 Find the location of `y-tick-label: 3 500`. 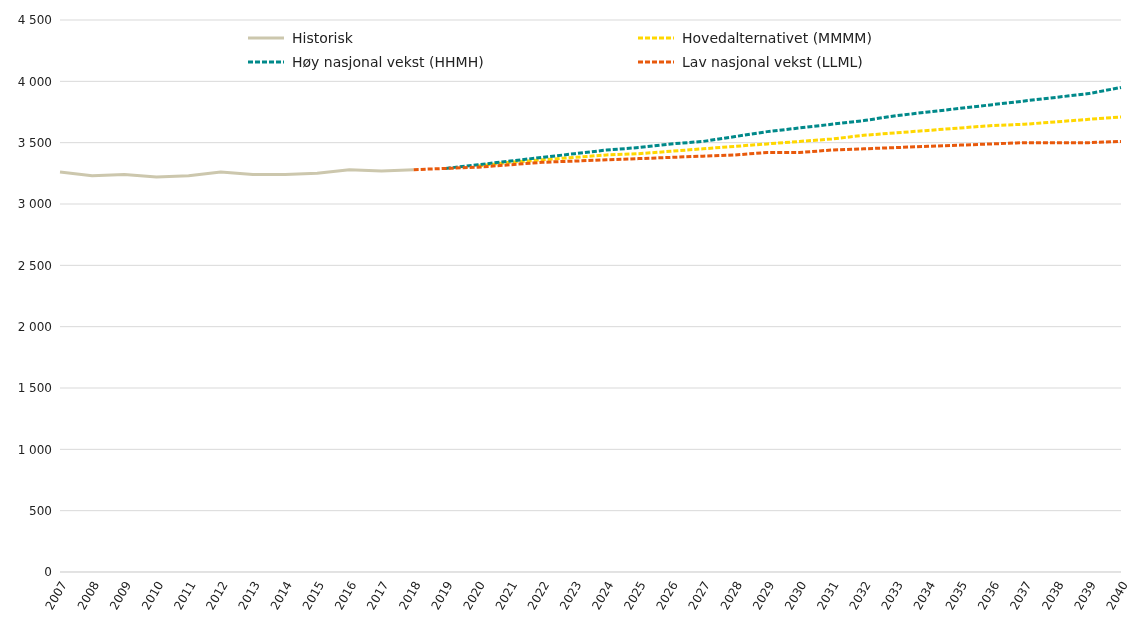

y-tick-label: 3 500 is located at coordinates (34, 142).